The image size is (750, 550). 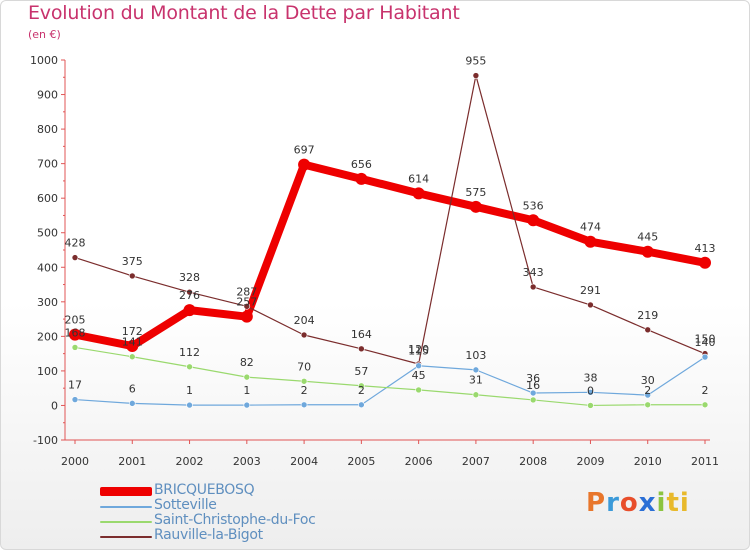 I want to click on data-label: 16, so click(x=533, y=385).